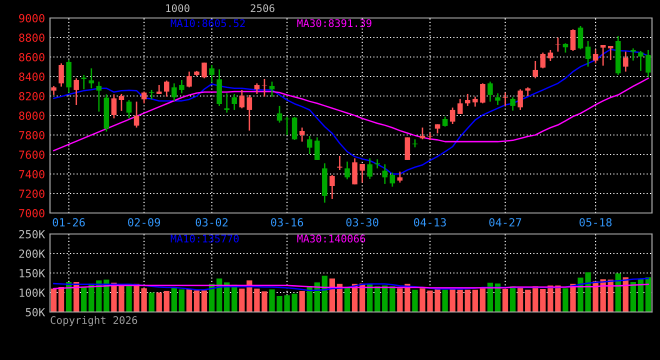  Describe the element at coordinates (287, 222) in the screenshot. I see `x-tick-label: 03-16` at that location.